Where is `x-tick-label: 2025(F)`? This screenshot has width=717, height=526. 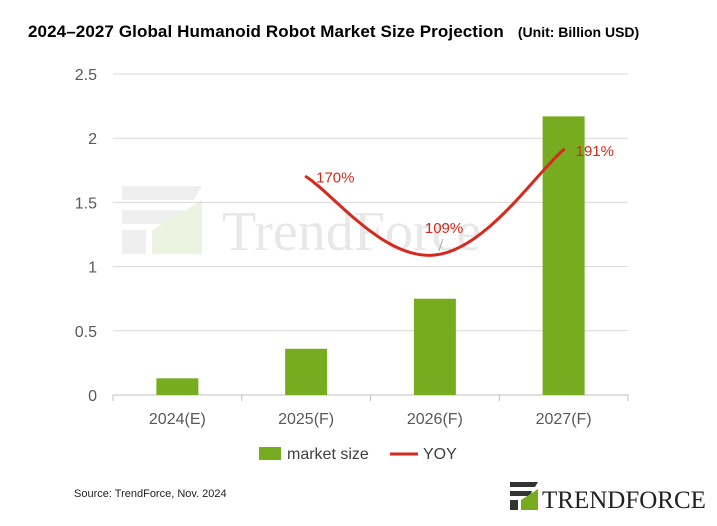
x-tick-label: 2025(F) is located at coordinates (306, 419).